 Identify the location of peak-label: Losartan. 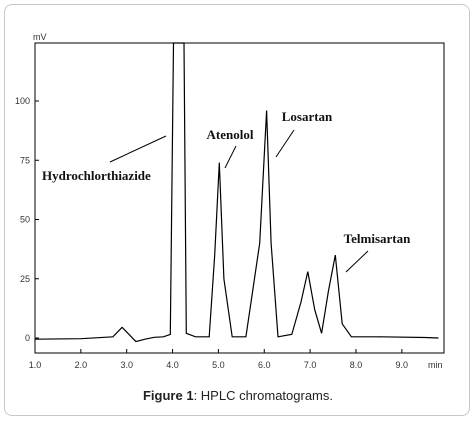
(307, 116).